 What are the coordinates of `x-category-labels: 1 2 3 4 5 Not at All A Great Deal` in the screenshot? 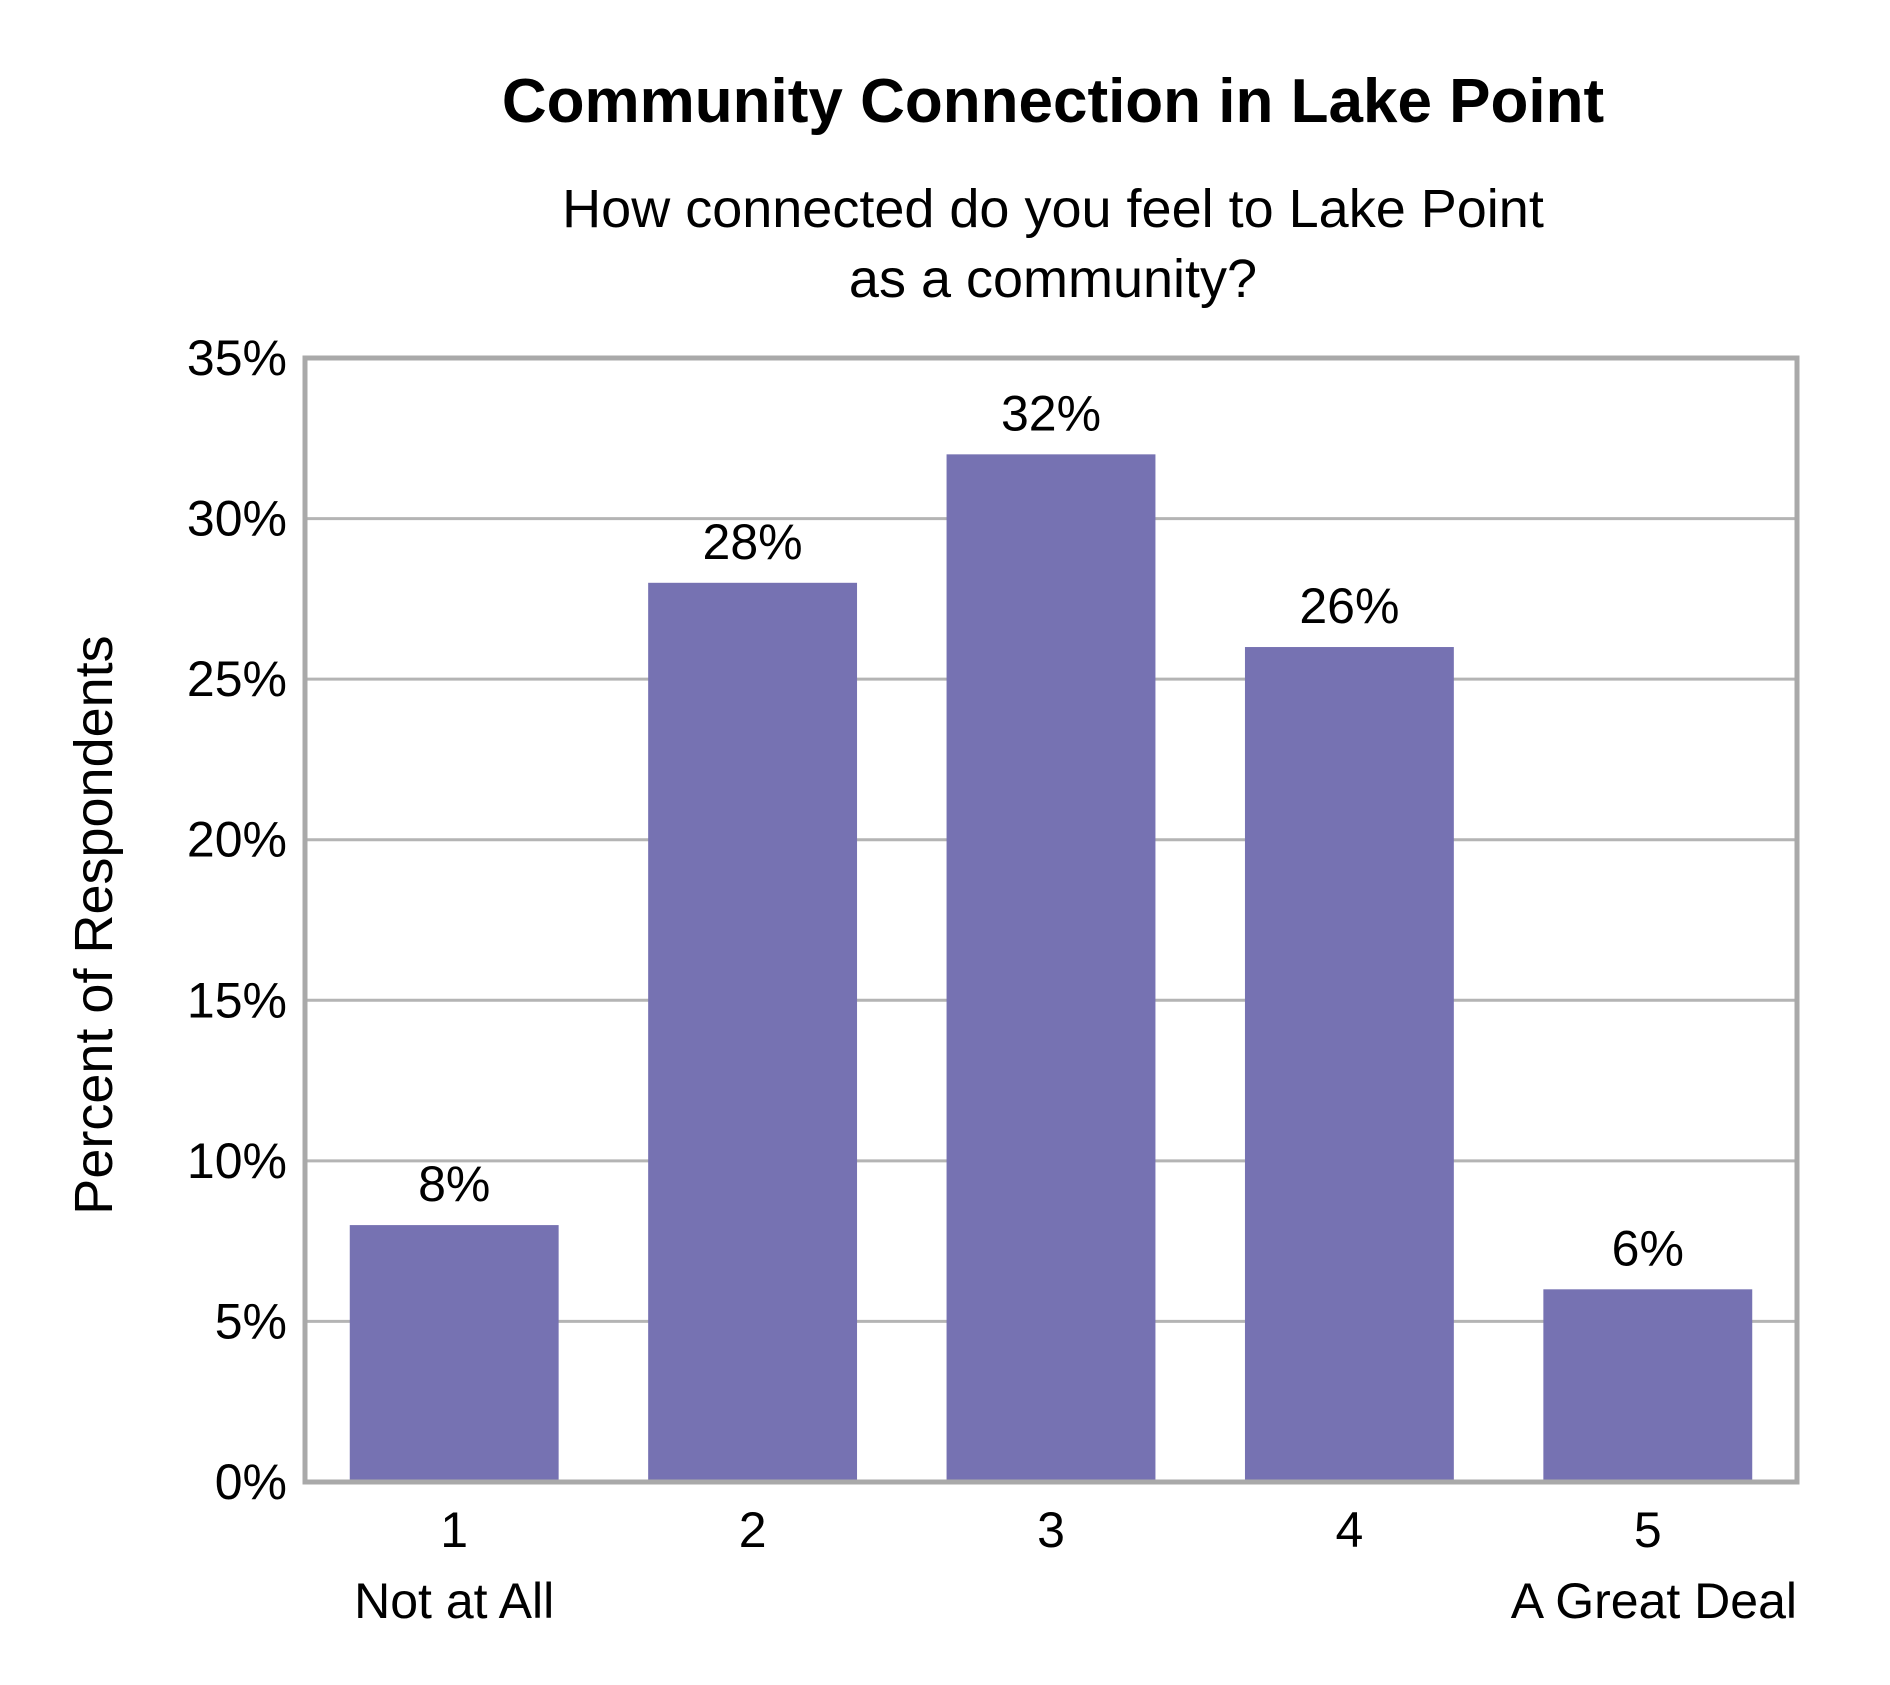 It's located at (1075, 1565).